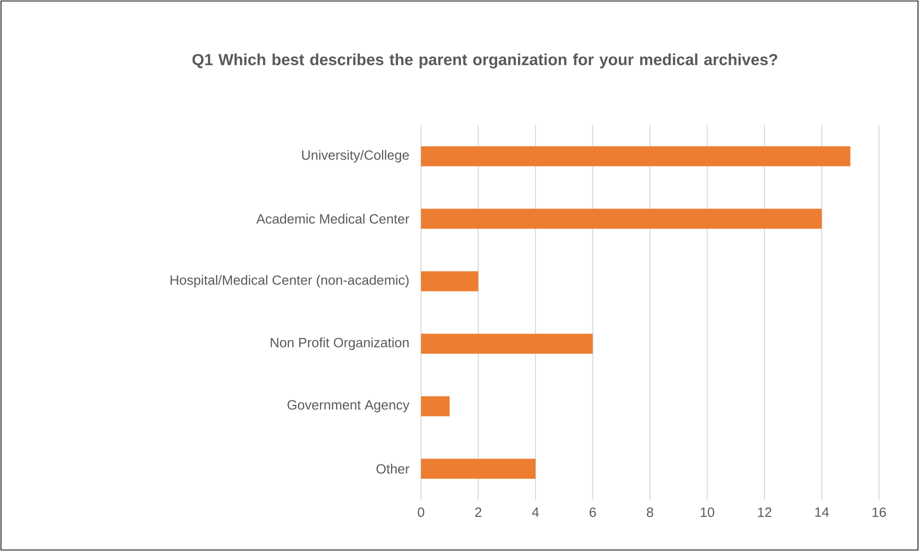  Describe the element at coordinates (393, 469) in the screenshot. I see `y-tick-label: Other` at that location.